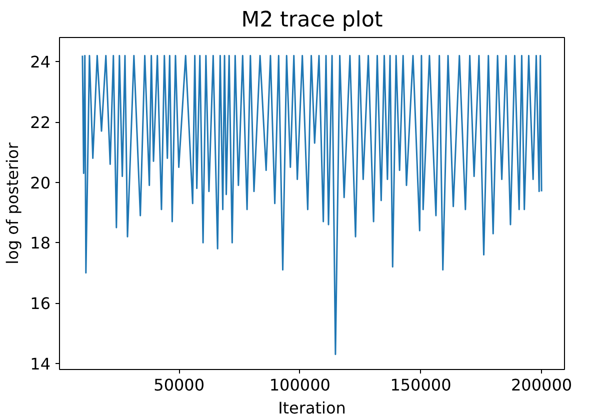 This screenshot has width=594, height=420. Describe the element at coordinates (312, 408) in the screenshot. I see `x-axis-title: Iteration` at that location.